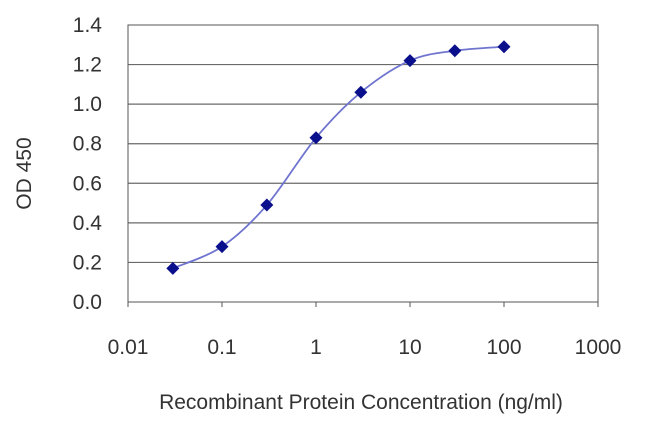 The image size is (650, 433). I want to click on y-axis-title: OD 450, so click(24, 173).